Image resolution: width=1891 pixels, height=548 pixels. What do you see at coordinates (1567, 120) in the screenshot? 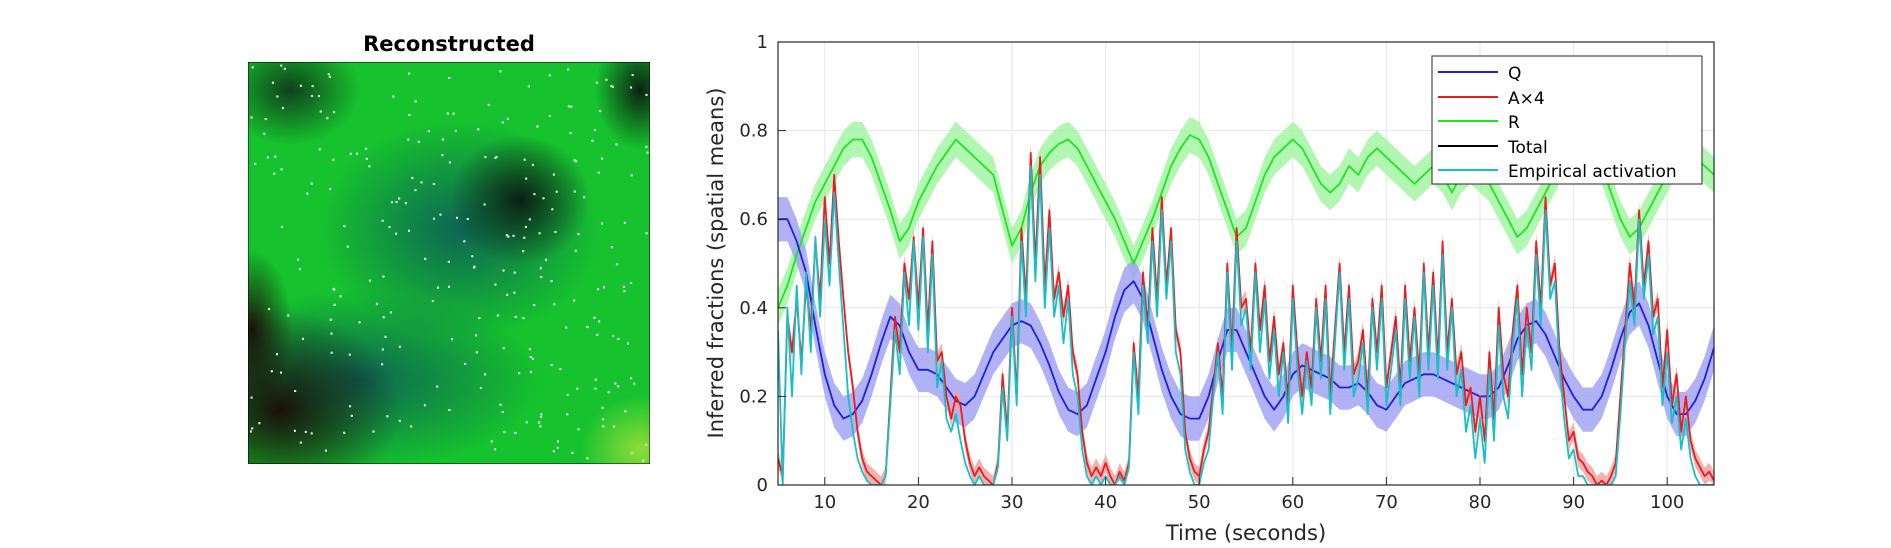
I see `legend: Q A×4 R Total Empirical activation` at bounding box center [1567, 120].